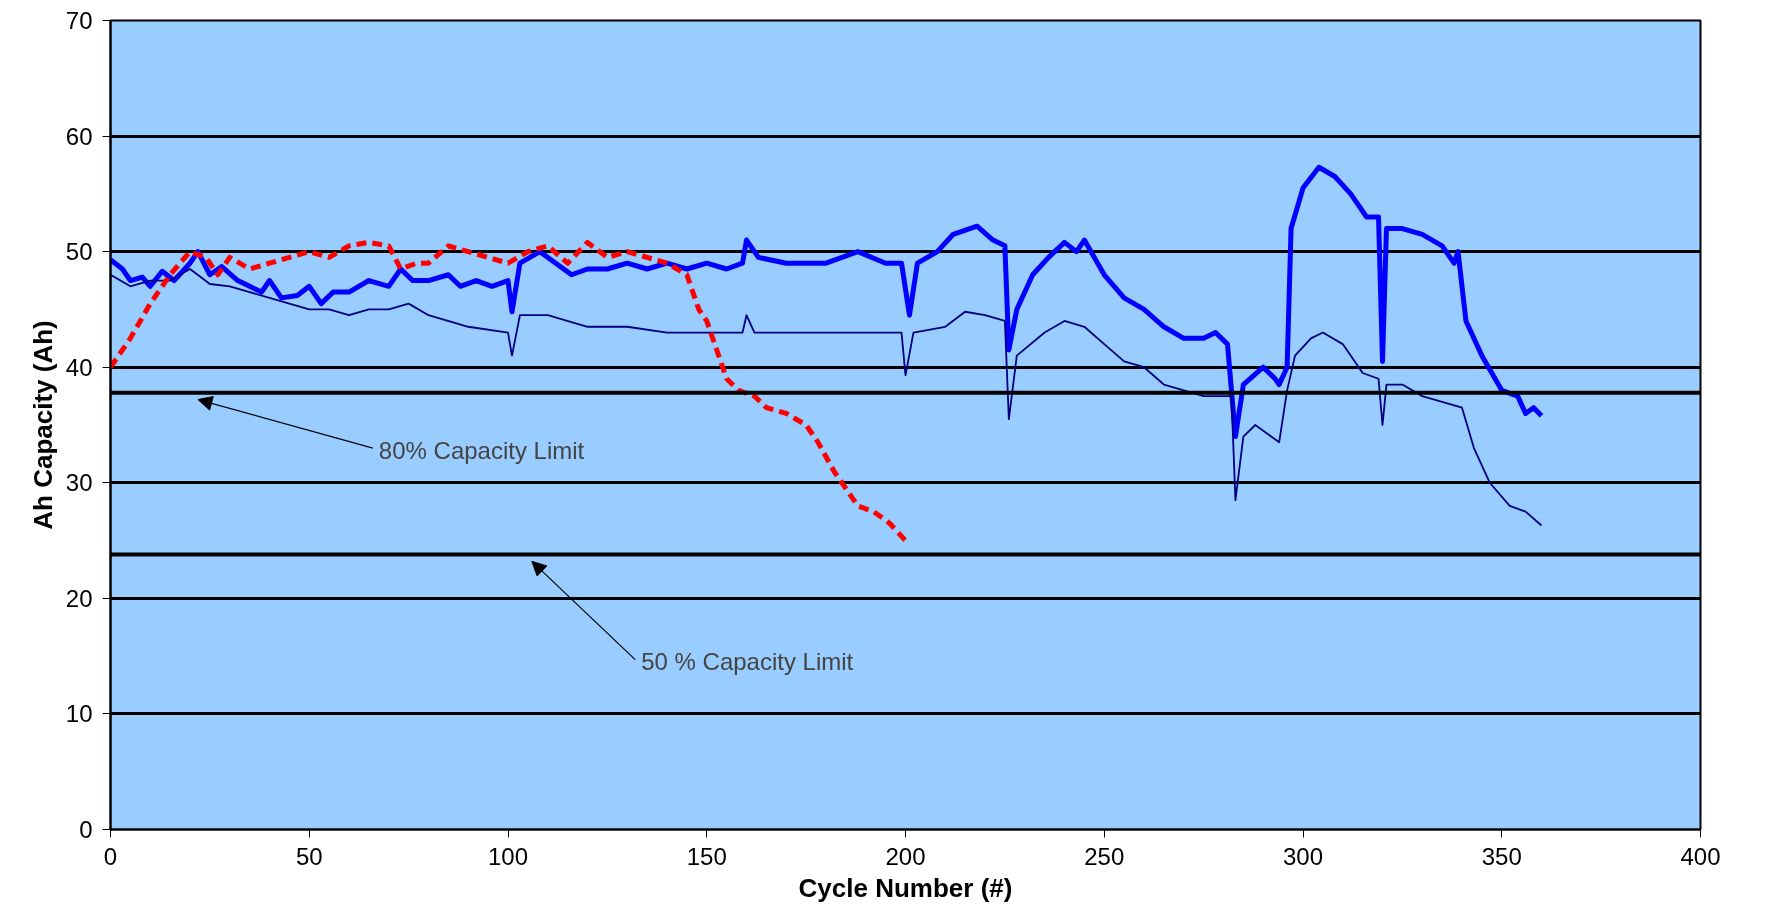 This screenshot has height=921, width=1780. What do you see at coordinates (905, 887) in the screenshot?
I see `x-axis-title: Cycle Number (#)` at bounding box center [905, 887].